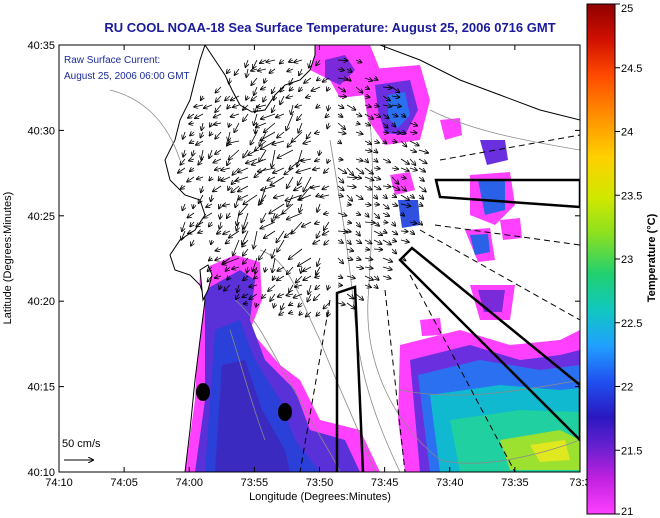  Describe the element at coordinates (627, 388) in the screenshot. I see `colorbar-tick-label: 22` at that location.